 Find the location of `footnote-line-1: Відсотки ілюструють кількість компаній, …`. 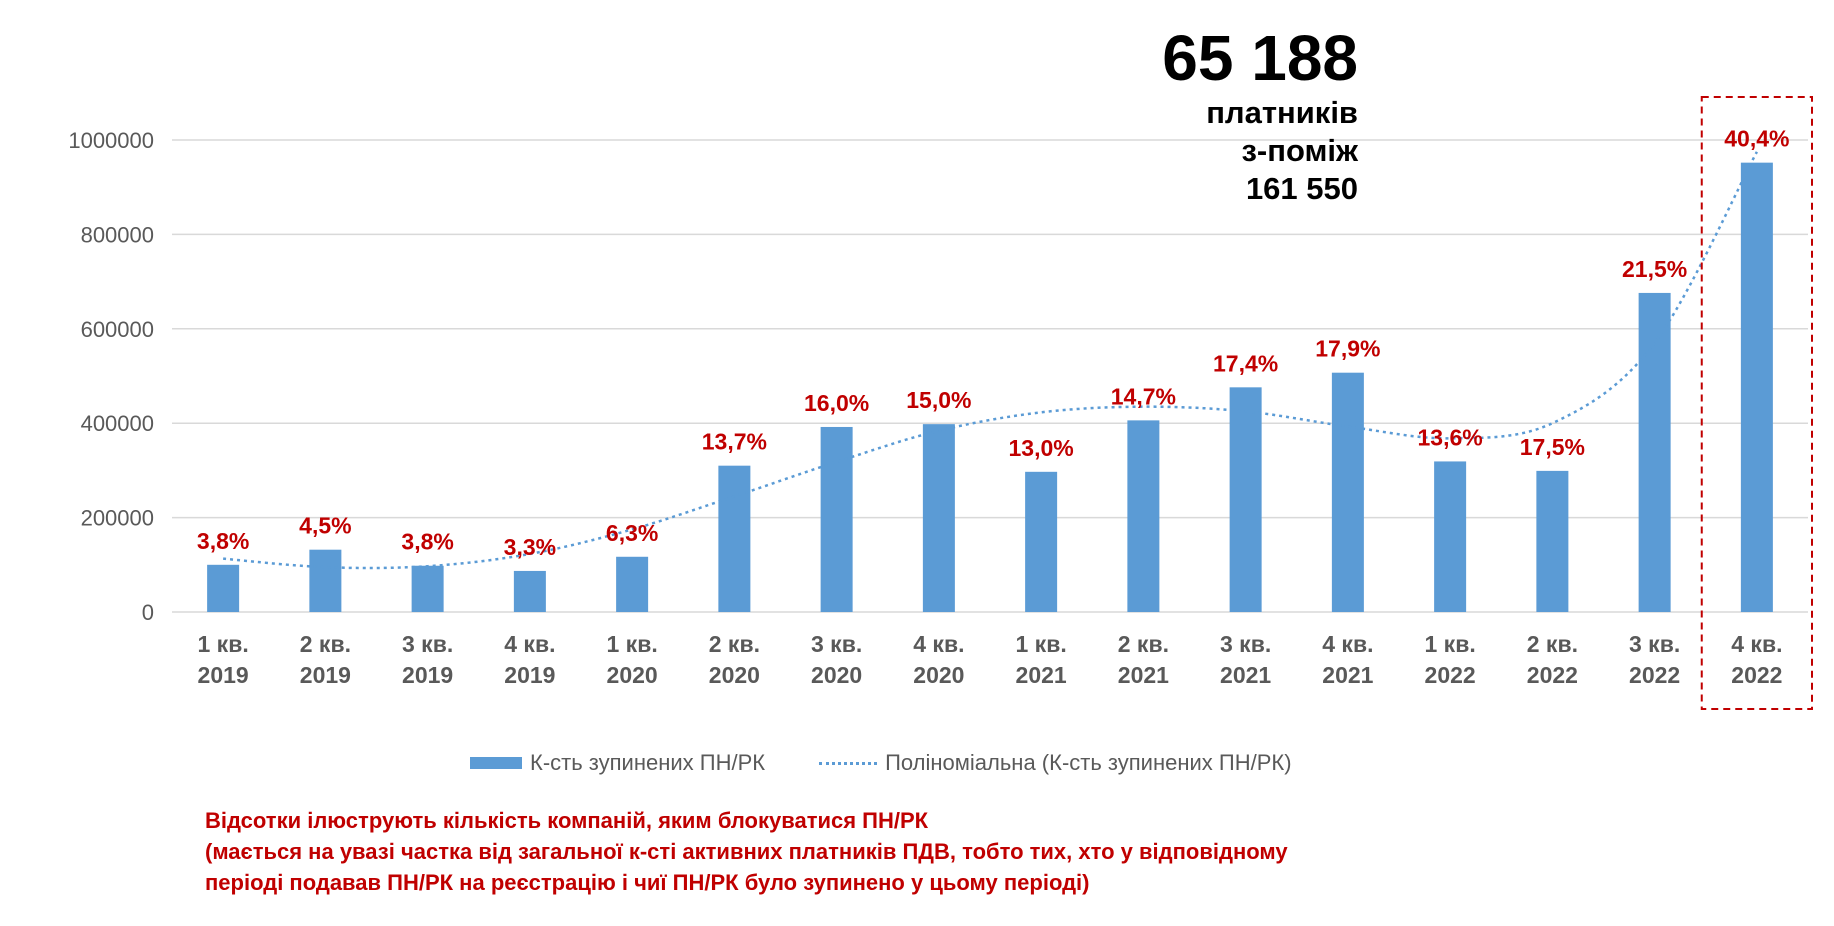

footnote-line-1: Відсотки ілюструють кількість компаній, … is located at coordinates (567, 820).